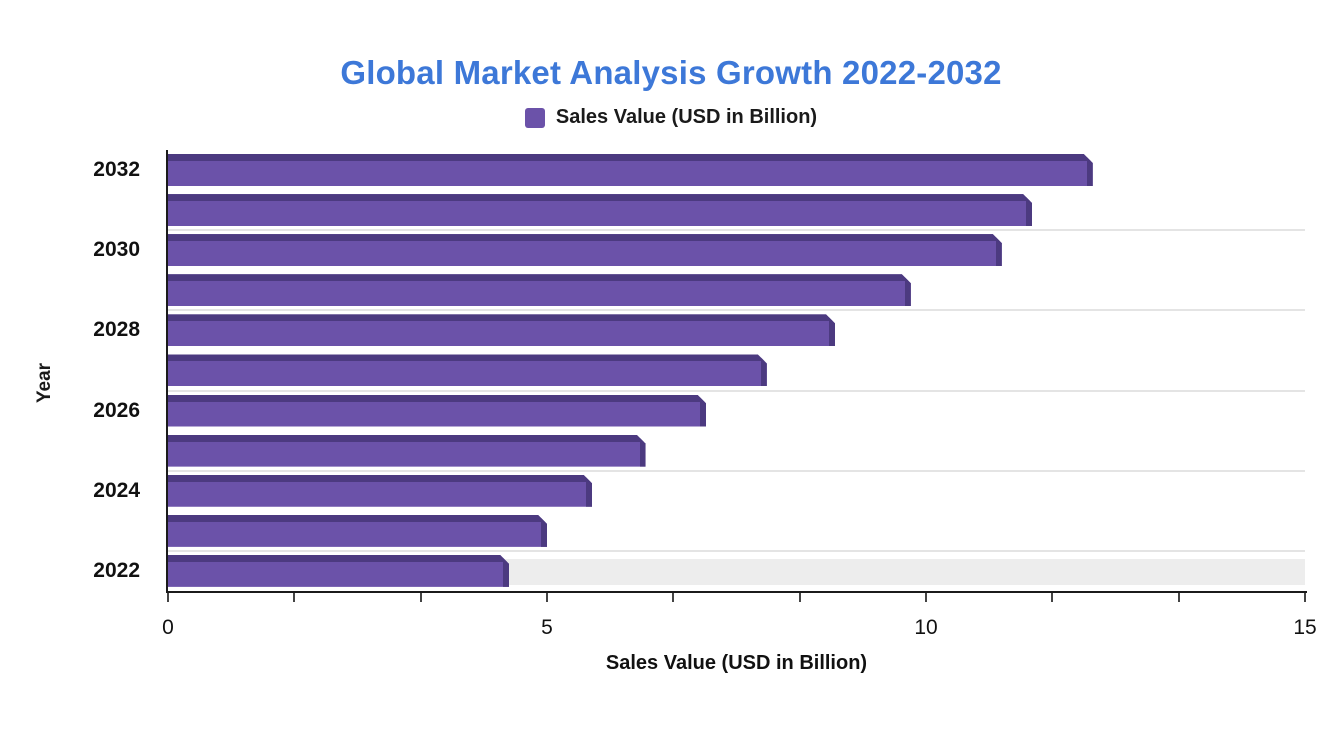 This screenshot has width=1342, height=732. Describe the element at coordinates (736, 598) in the screenshot. I see `x-axis-tick-marks` at that location.